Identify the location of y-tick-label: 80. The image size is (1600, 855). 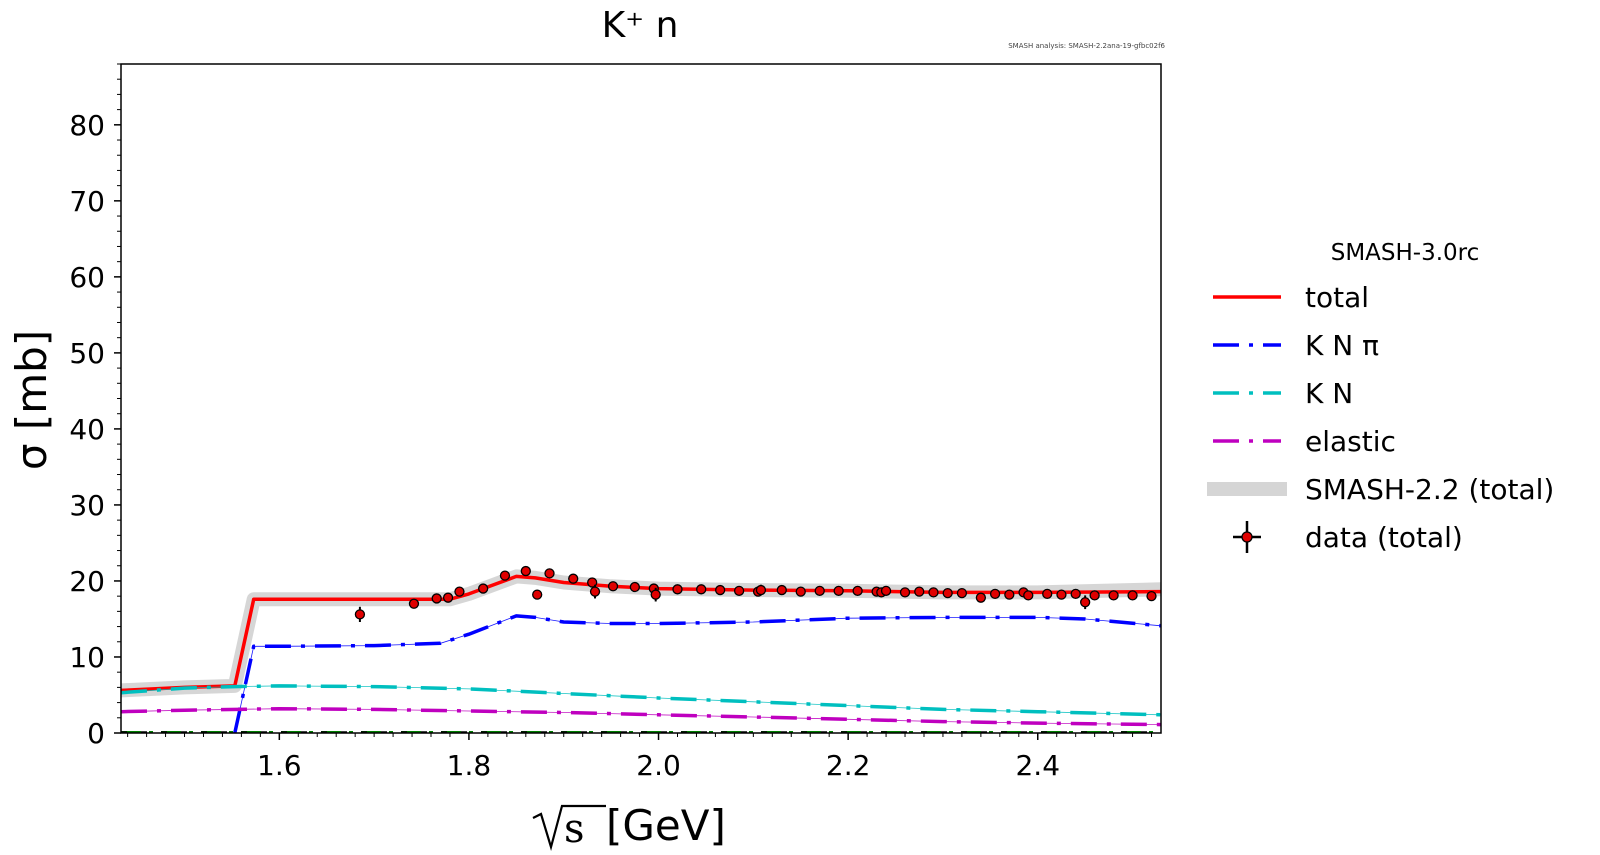
(87, 125).